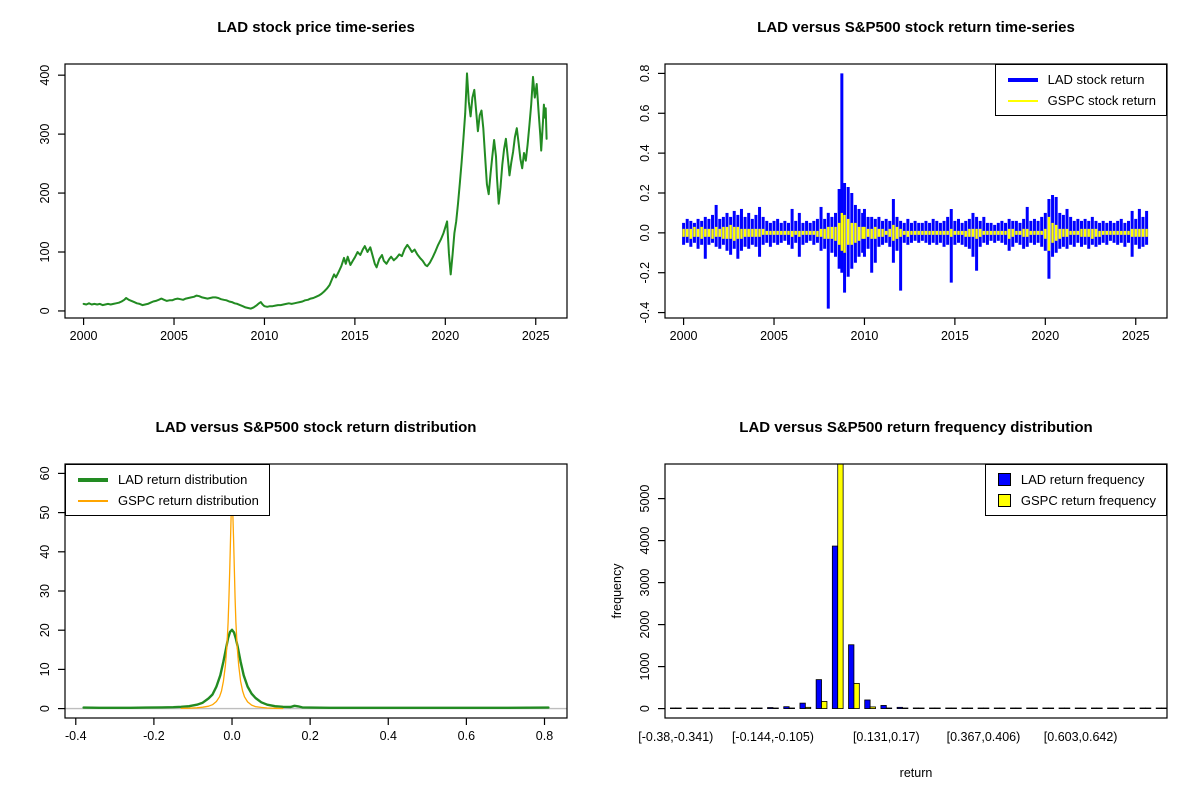 The height and width of the screenshot is (800, 1200). What do you see at coordinates (1004, 500) in the screenshot?
I see `gspc-frequency-swatch-icon` at bounding box center [1004, 500].